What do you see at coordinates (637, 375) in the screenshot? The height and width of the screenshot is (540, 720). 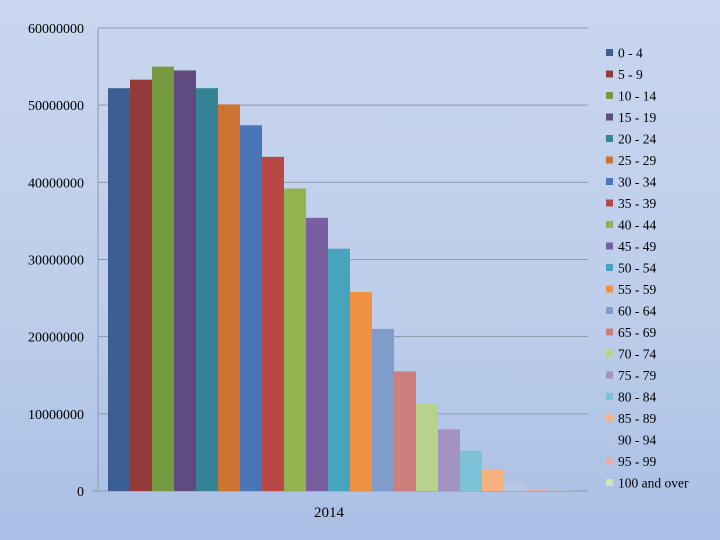 I see `legend-label: 75 - 79` at bounding box center [637, 375].